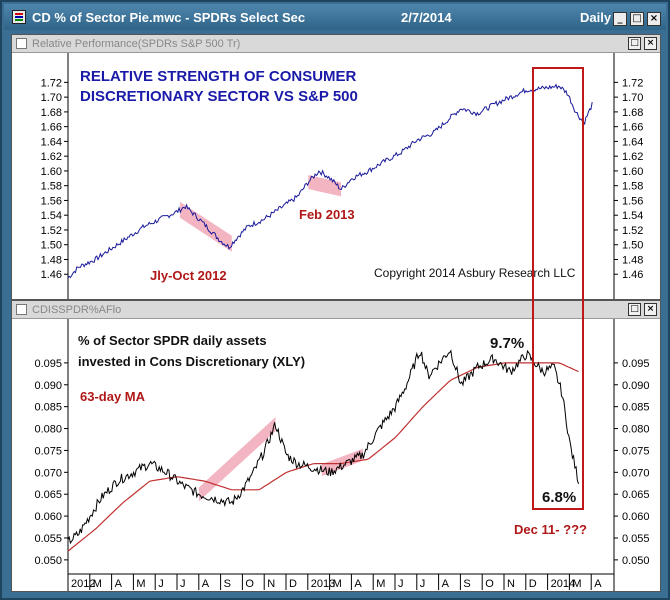  What do you see at coordinates (632, 260) in the screenshot?
I see `y-tick-label-right: 1.48` at bounding box center [632, 260].